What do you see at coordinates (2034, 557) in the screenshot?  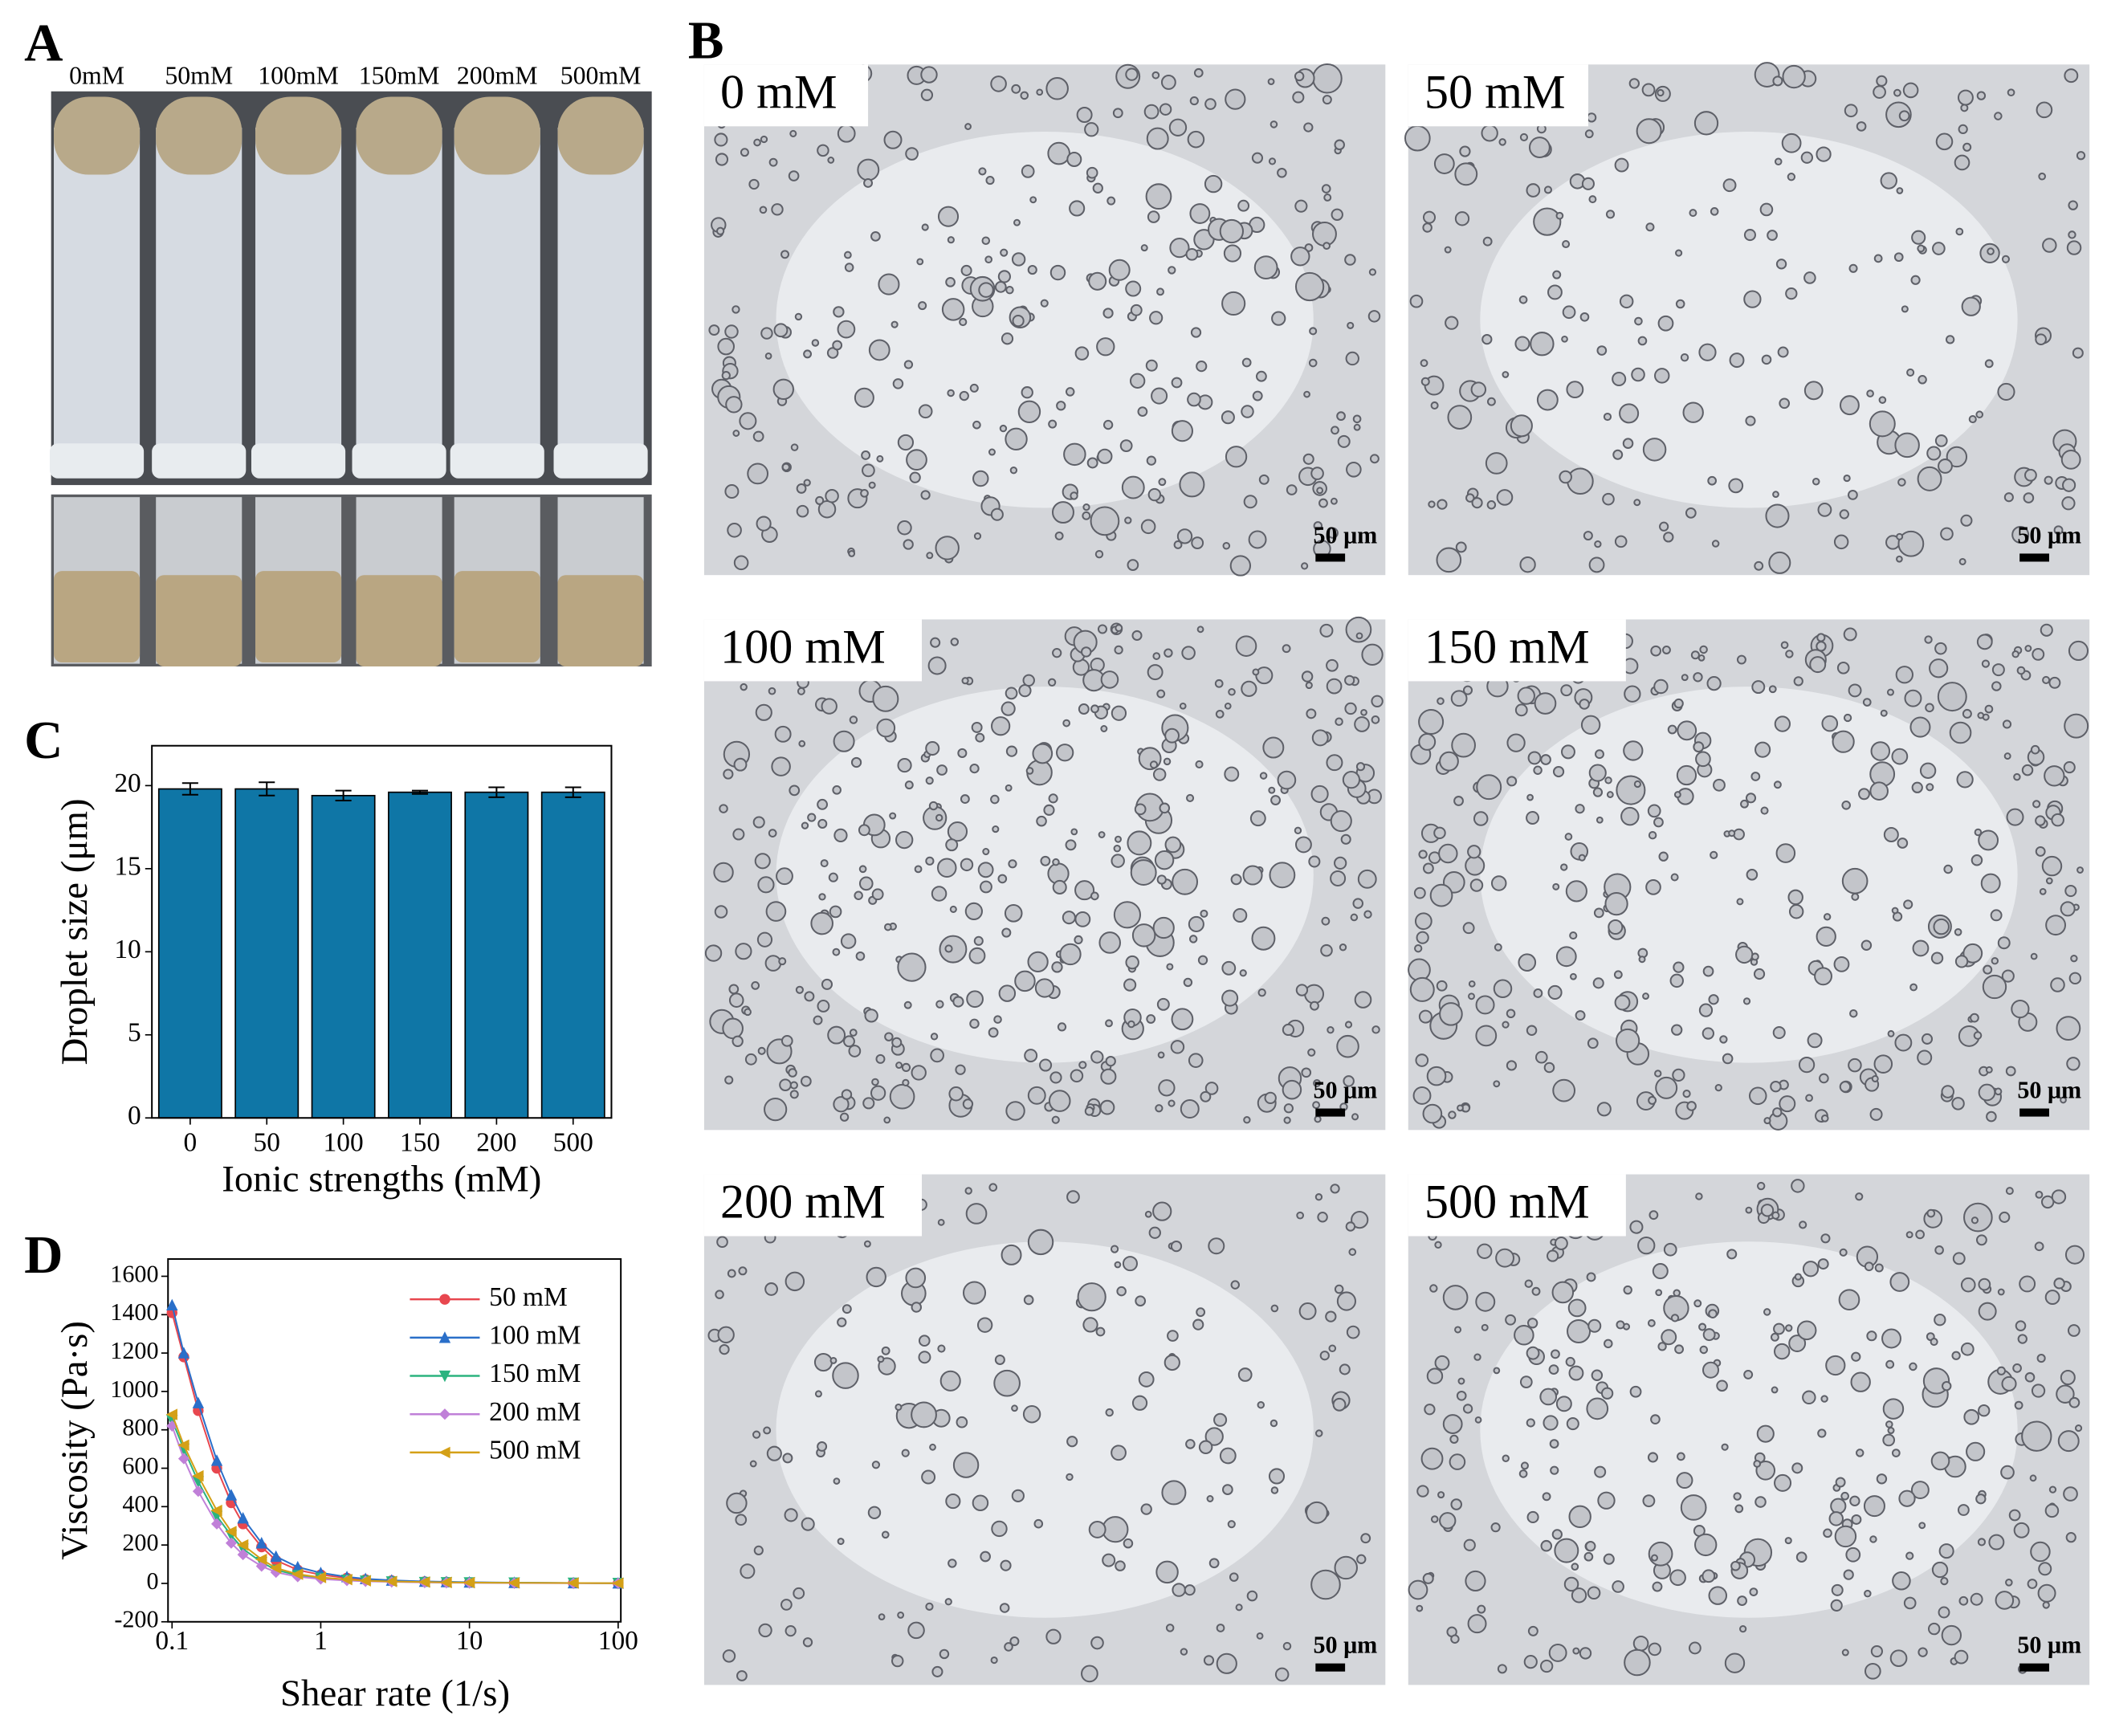 I see `scale-bar` at bounding box center [2034, 557].